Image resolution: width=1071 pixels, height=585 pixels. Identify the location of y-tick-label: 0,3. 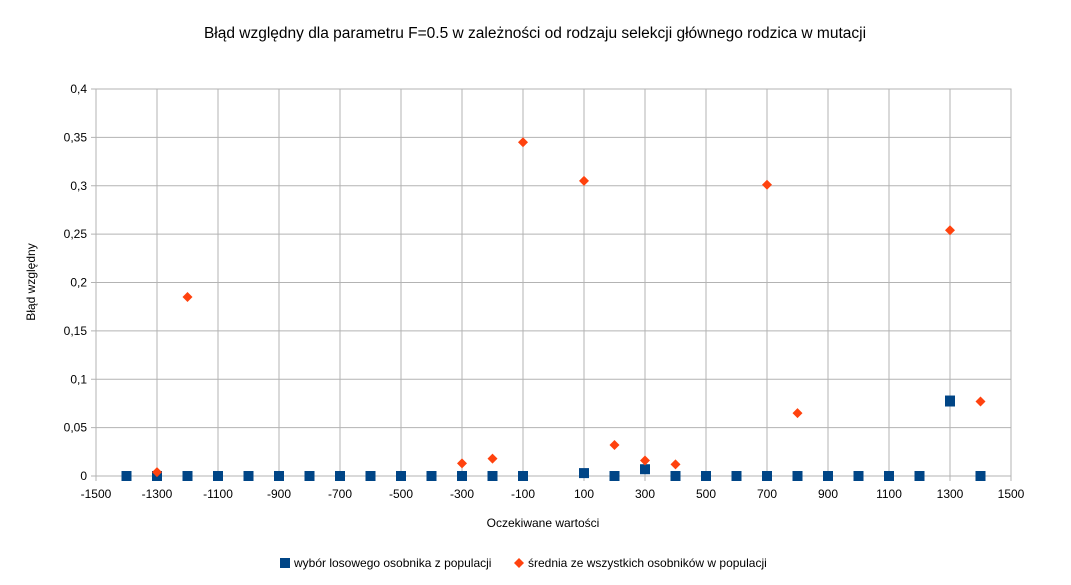
(78, 186).